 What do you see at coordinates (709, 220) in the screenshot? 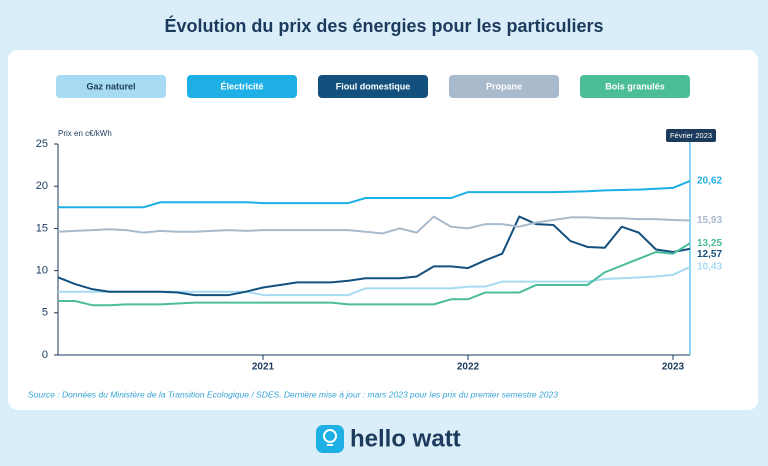
I see `end-label: 15,93` at bounding box center [709, 220].